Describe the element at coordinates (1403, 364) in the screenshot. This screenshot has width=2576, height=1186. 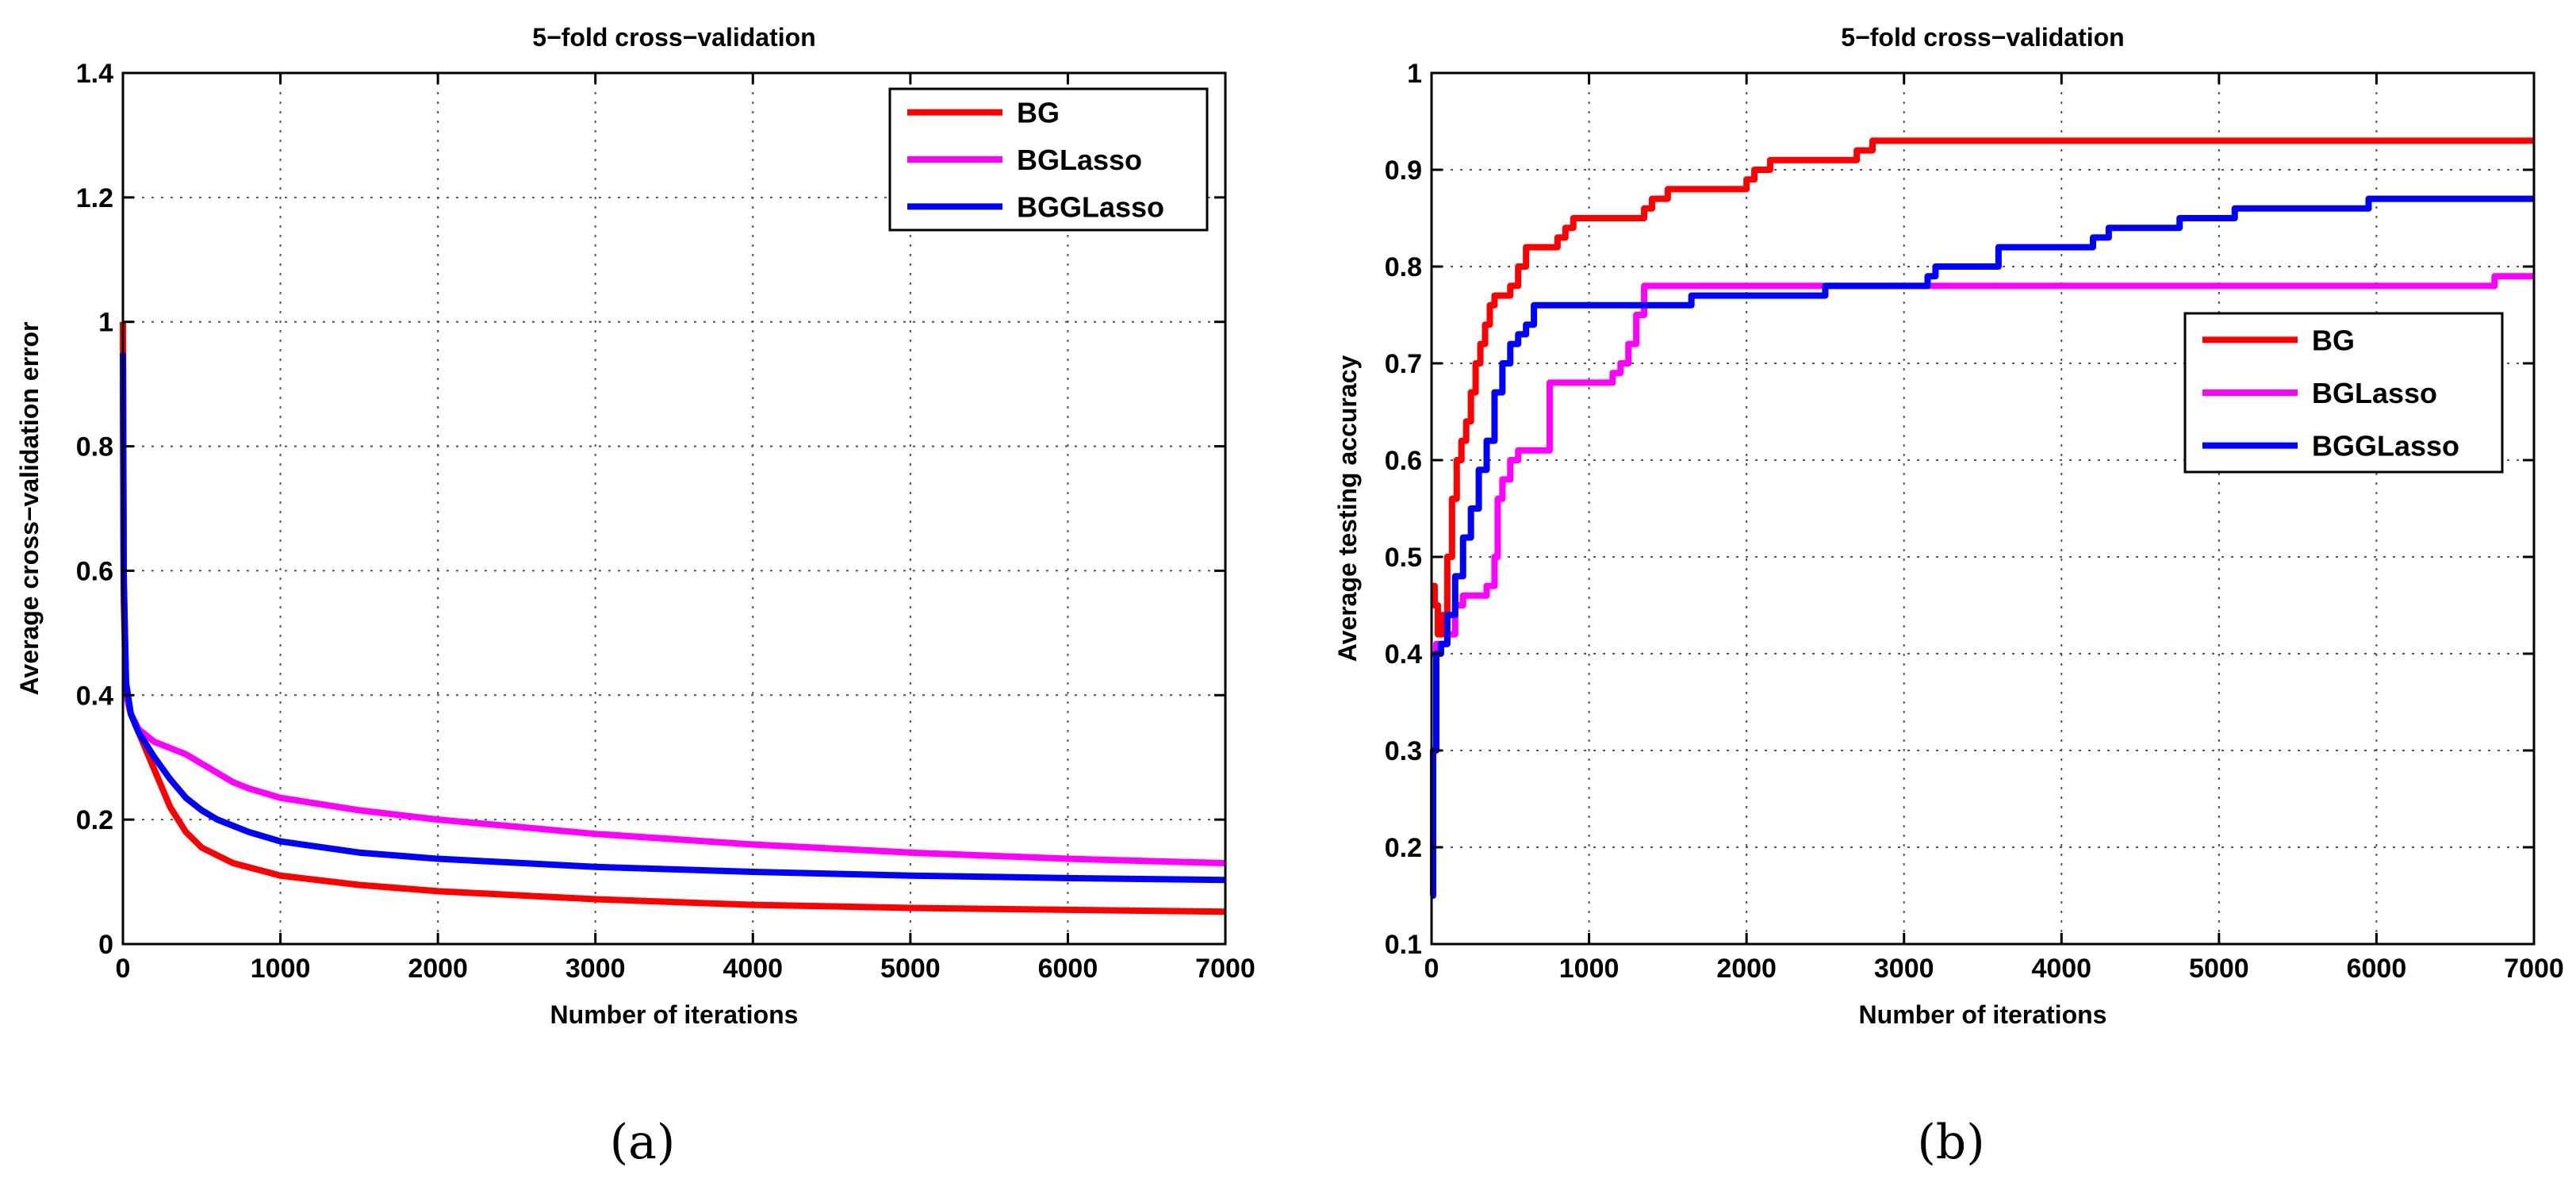
I see `y-tick-label: 0.7` at that location.